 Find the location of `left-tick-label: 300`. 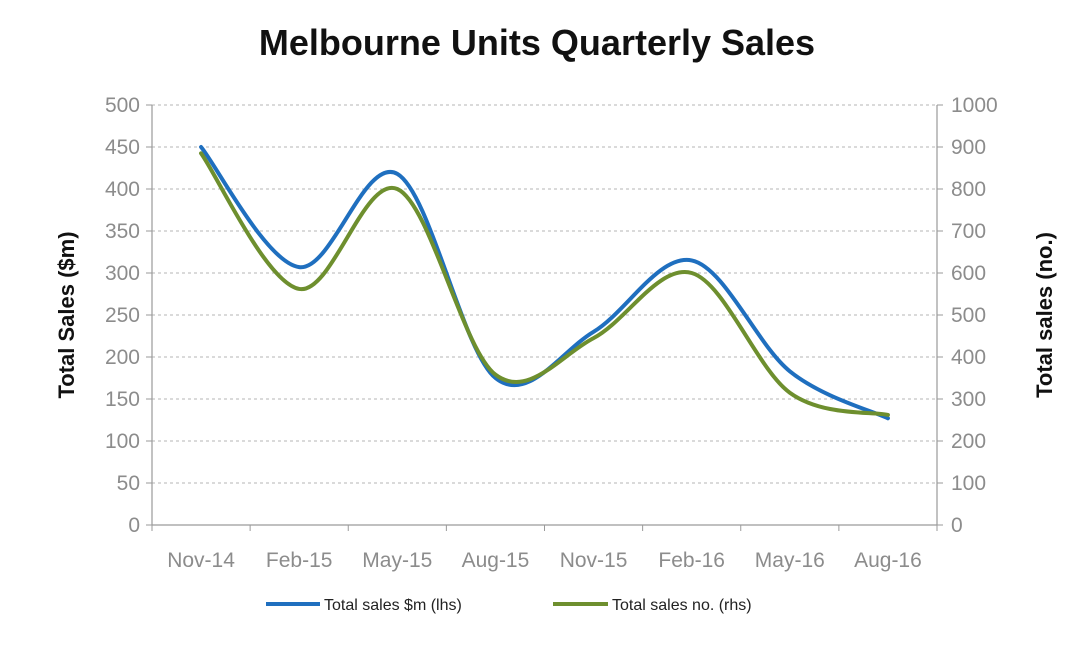

left-tick-label: 300 is located at coordinates (122, 273).